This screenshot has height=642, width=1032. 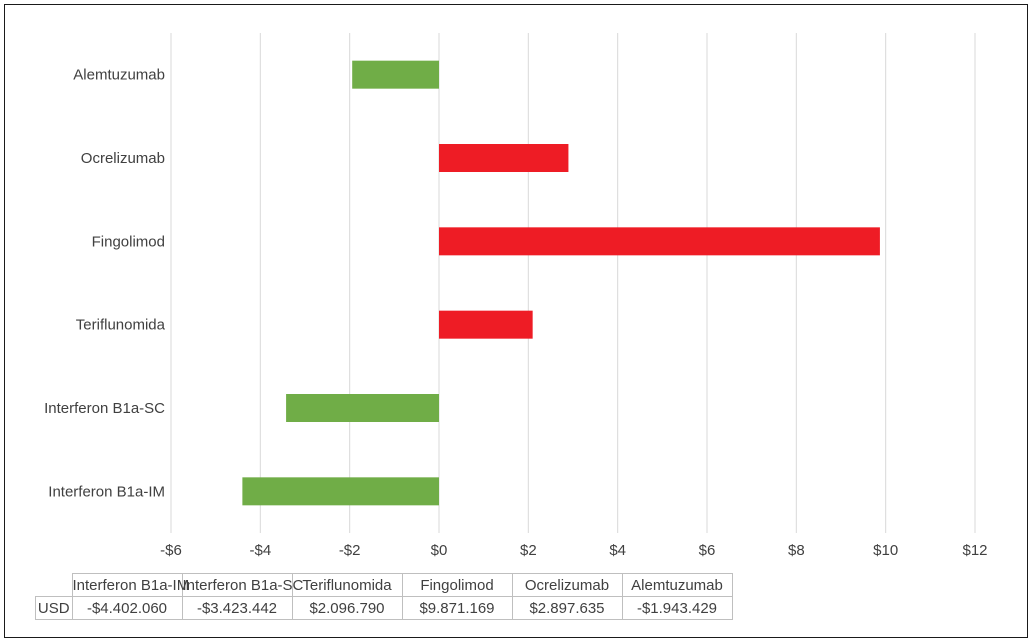 What do you see at coordinates (347, 585) in the screenshot?
I see `table-header-cell: Teriflunomida` at bounding box center [347, 585].